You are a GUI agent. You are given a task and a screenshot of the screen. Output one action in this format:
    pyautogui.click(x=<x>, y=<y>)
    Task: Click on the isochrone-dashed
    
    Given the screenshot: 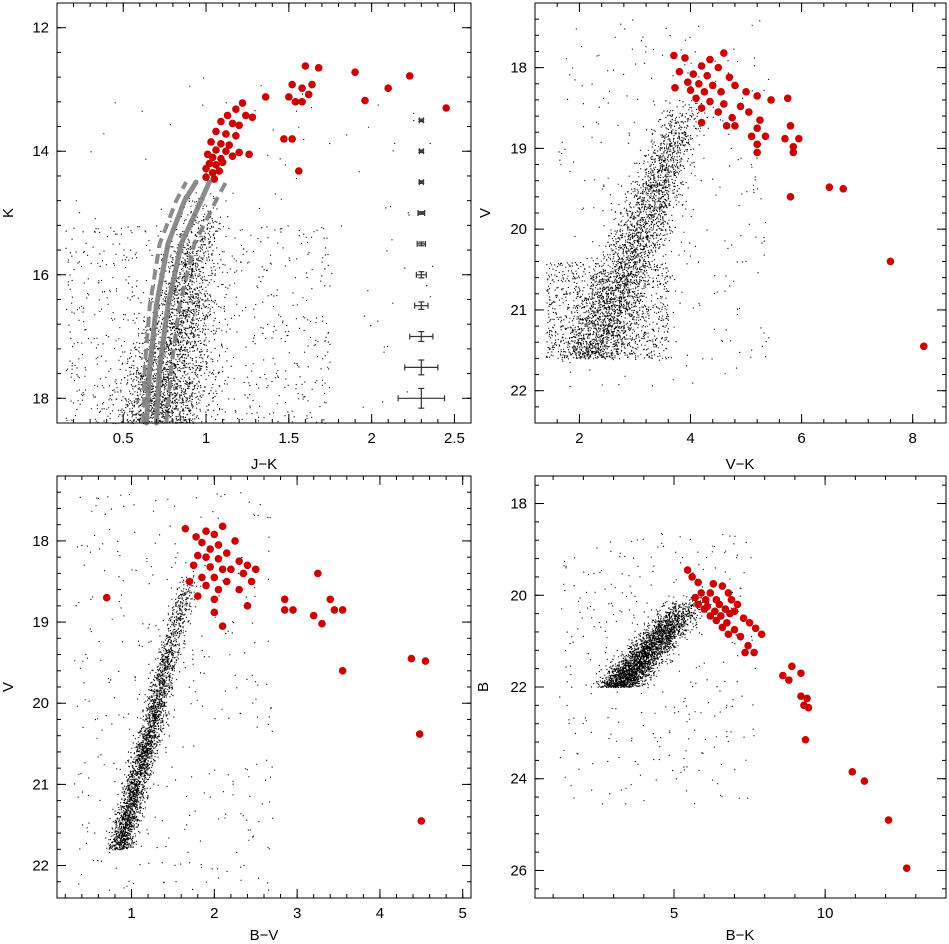 What is the action you would take?
    pyautogui.click(x=196, y=302)
    